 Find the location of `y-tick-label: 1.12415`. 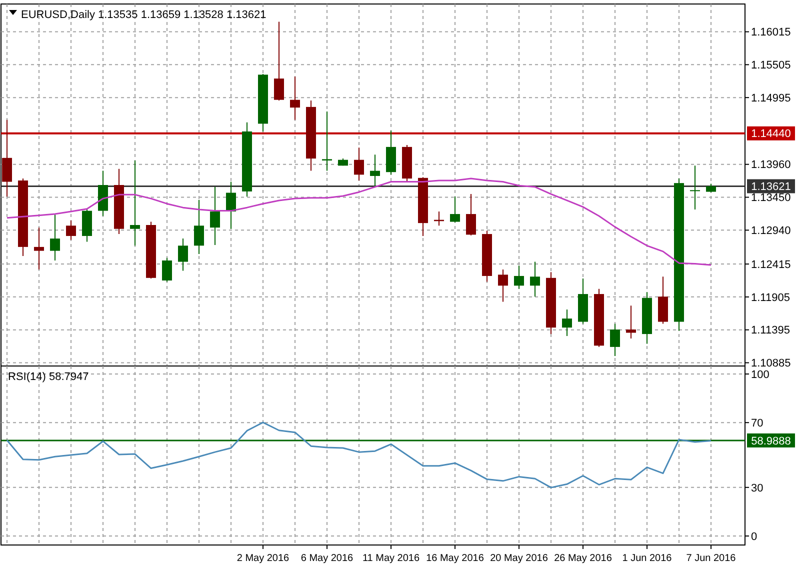

y-tick-label: 1.12415 is located at coordinates (771, 264).